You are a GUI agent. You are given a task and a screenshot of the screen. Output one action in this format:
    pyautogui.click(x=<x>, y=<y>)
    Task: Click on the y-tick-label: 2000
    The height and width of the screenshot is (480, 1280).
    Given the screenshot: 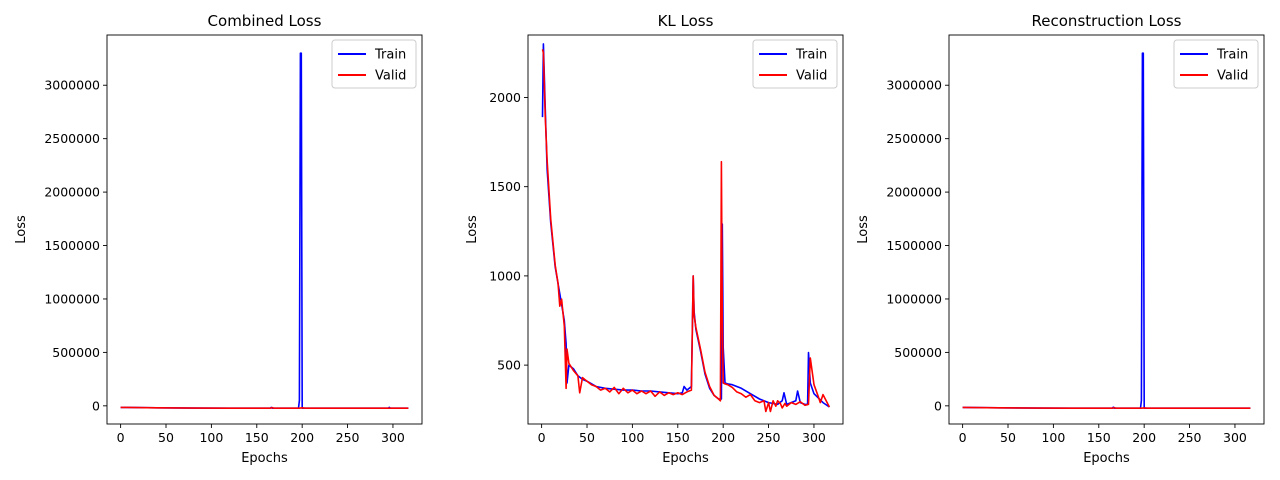 What is the action you would take?
    pyautogui.click(x=505, y=97)
    